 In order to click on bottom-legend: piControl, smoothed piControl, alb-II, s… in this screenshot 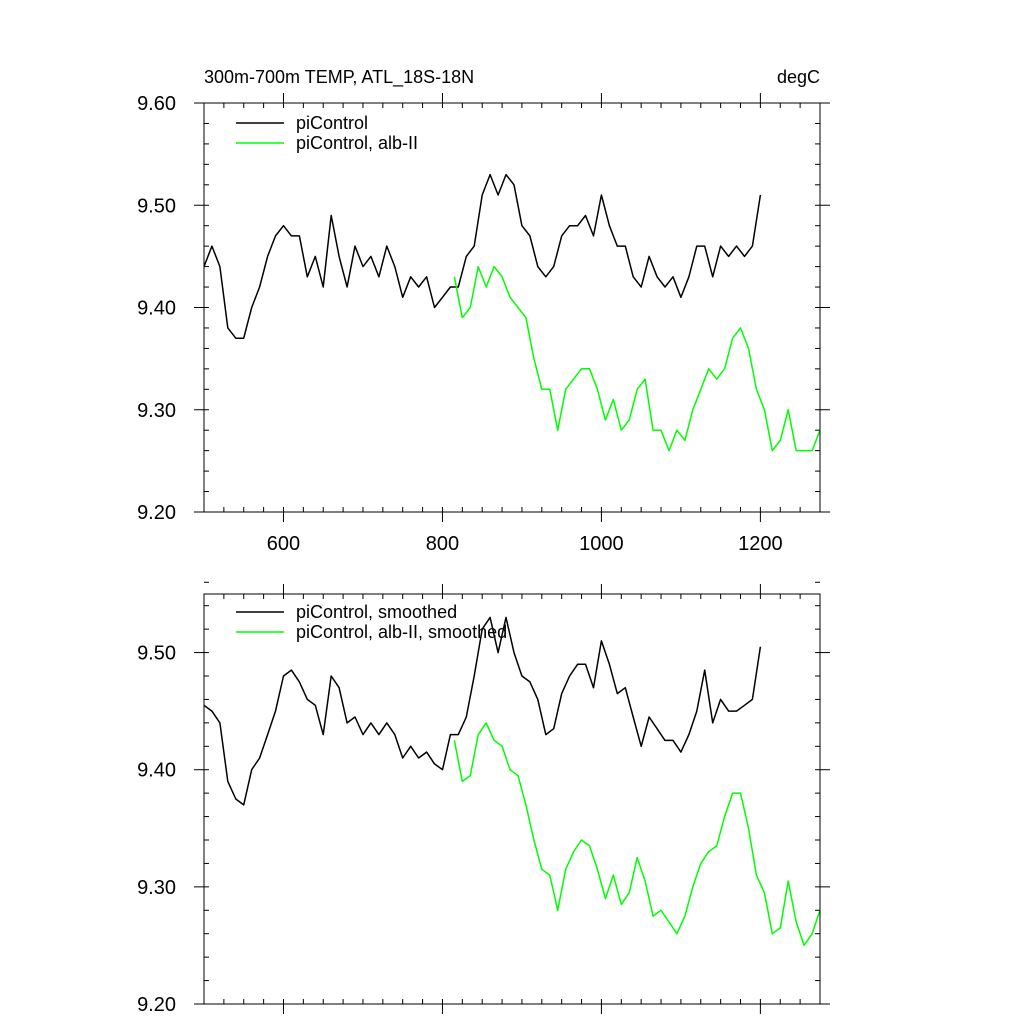, I will do `click(371, 622)`.